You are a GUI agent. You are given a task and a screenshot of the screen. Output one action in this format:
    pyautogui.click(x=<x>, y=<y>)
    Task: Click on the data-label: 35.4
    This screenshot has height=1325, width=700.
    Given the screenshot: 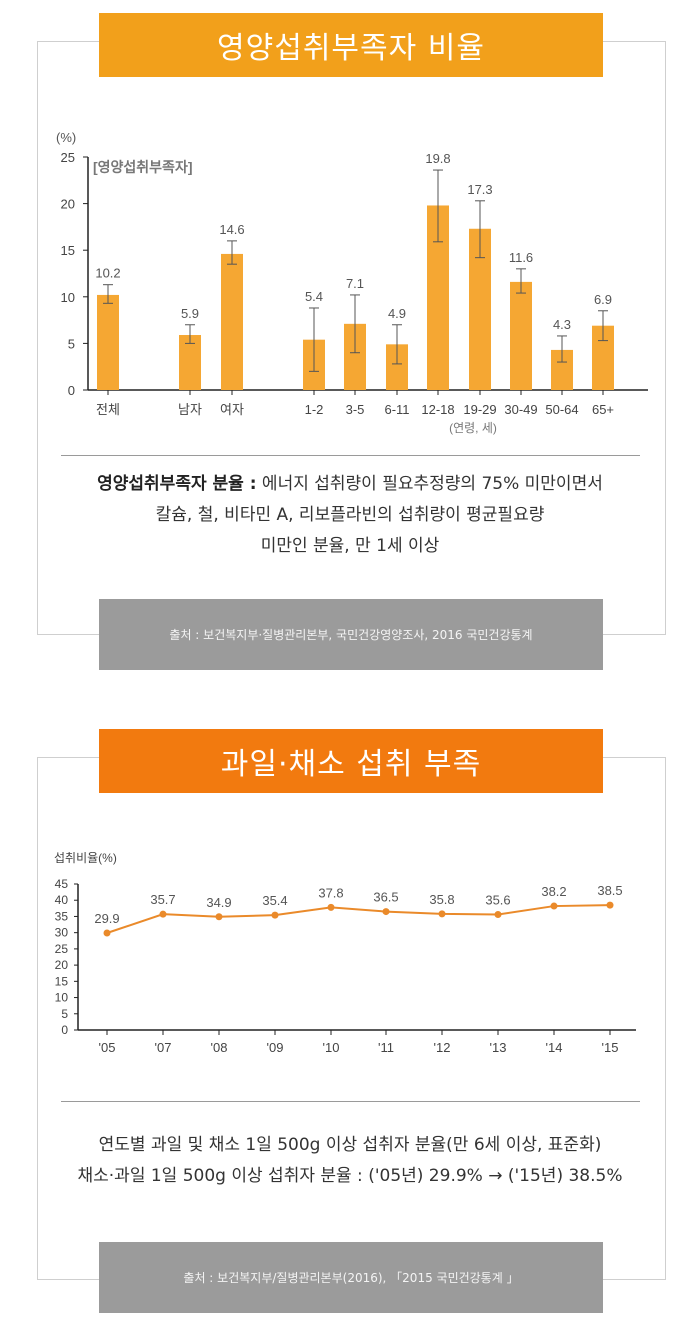 What is the action you would take?
    pyautogui.click(x=274, y=900)
    